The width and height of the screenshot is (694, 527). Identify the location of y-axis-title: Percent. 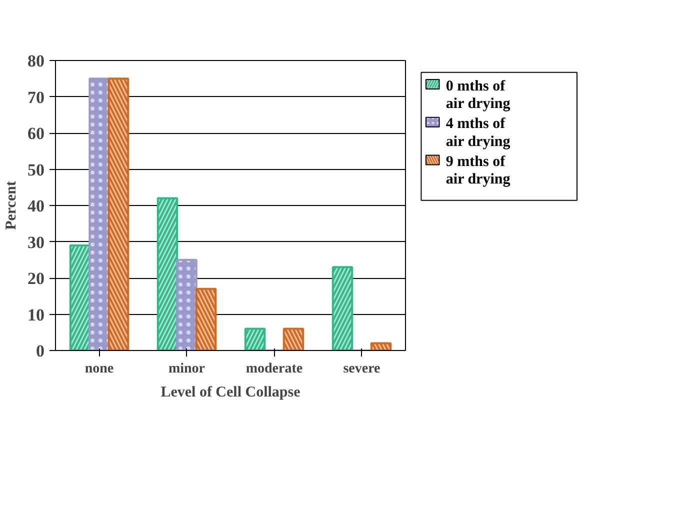
(12, 205).